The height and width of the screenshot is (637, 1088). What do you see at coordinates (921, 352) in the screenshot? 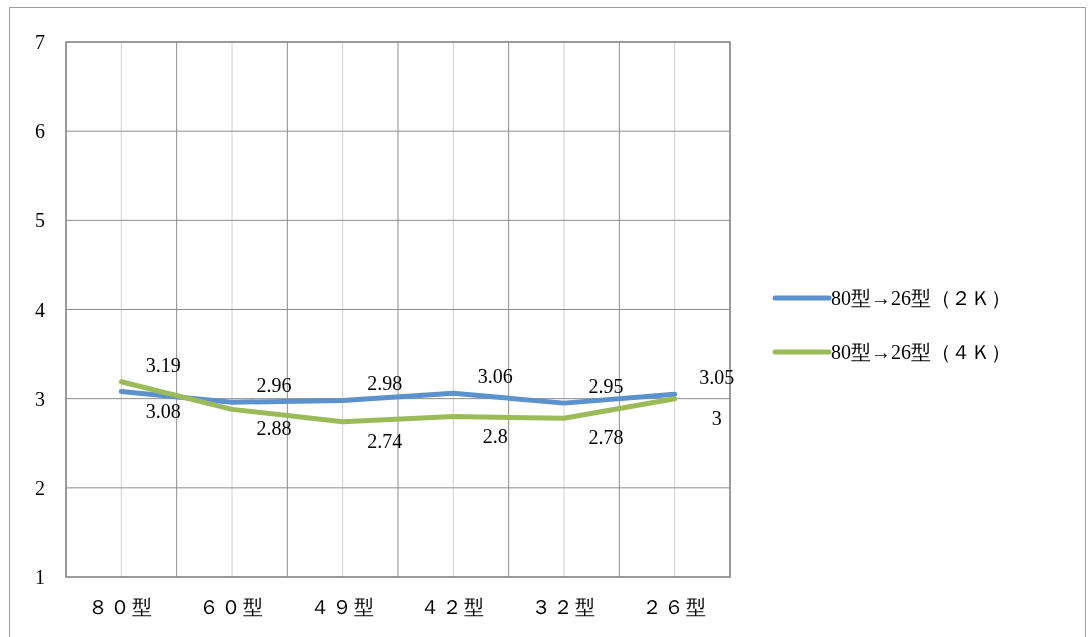
I see `legend-label: 80型→26型（４Ｋ）` at bounding box center [921, 352].